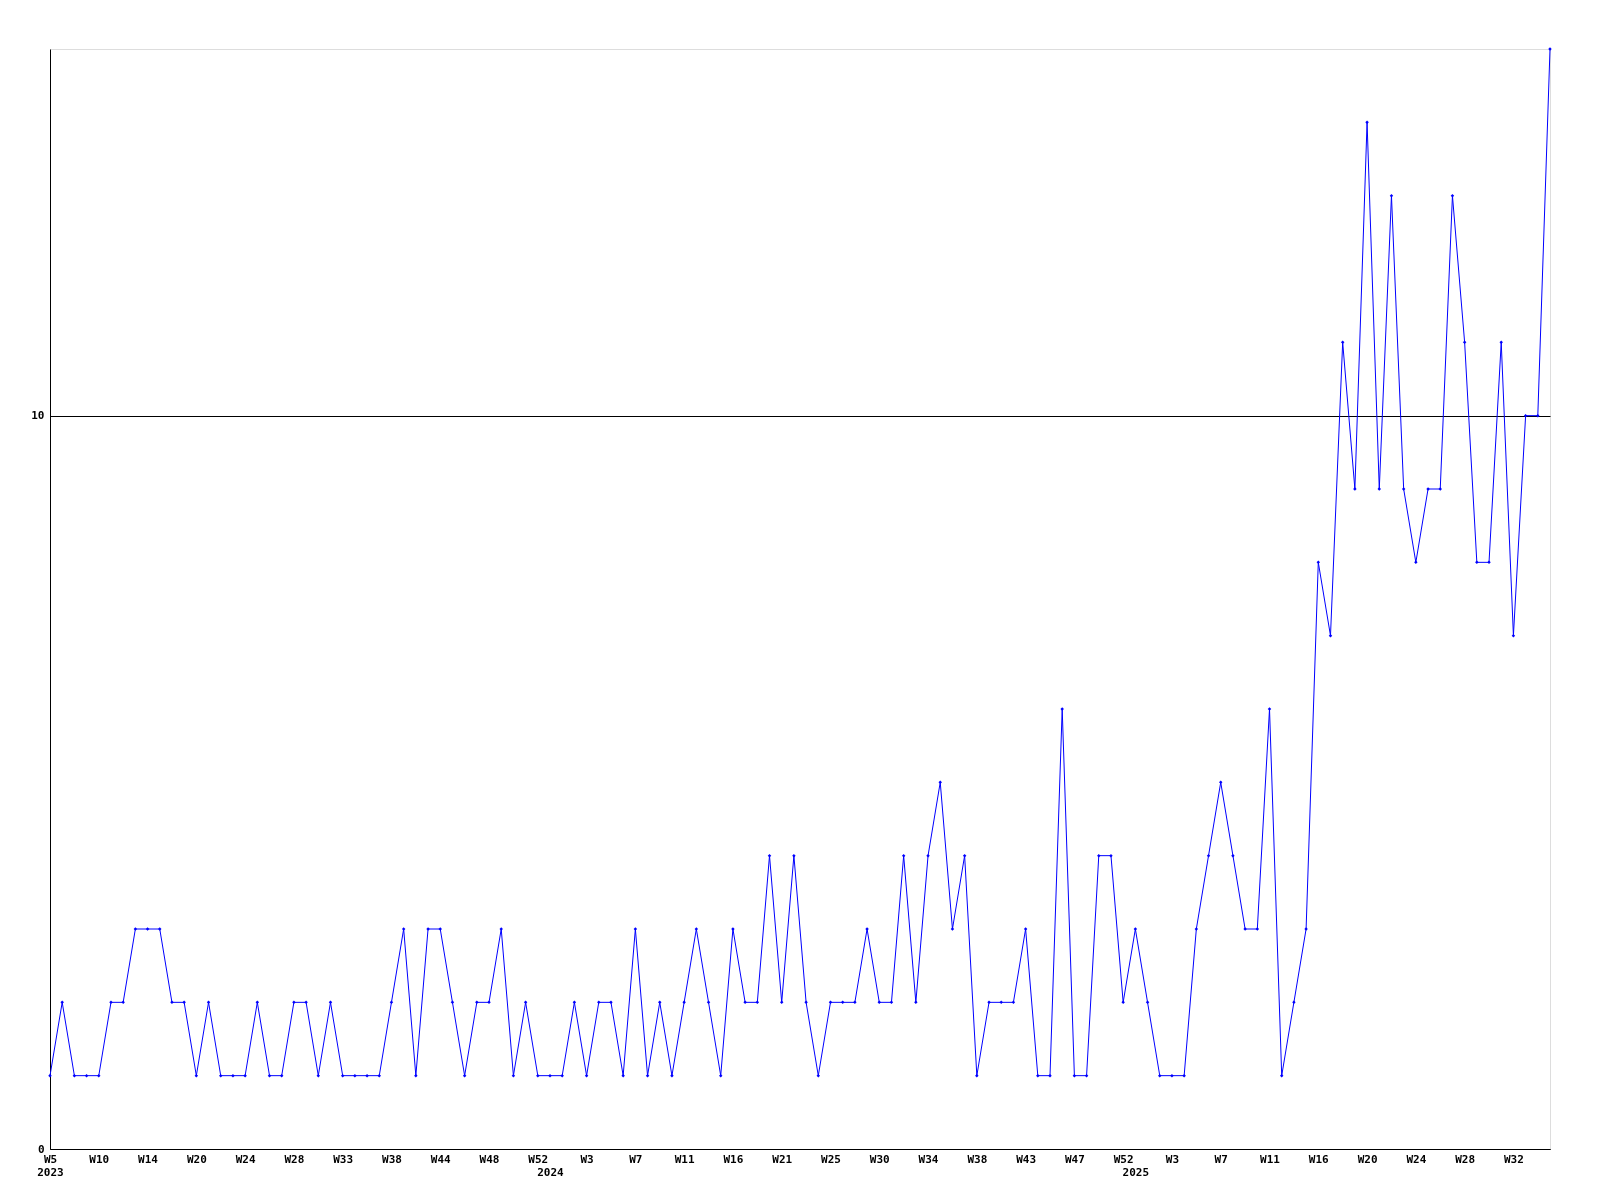 The width and height of the screenshot is (1600, 1200). I want to click on x-tick-label: W14, so click(148, 1159).